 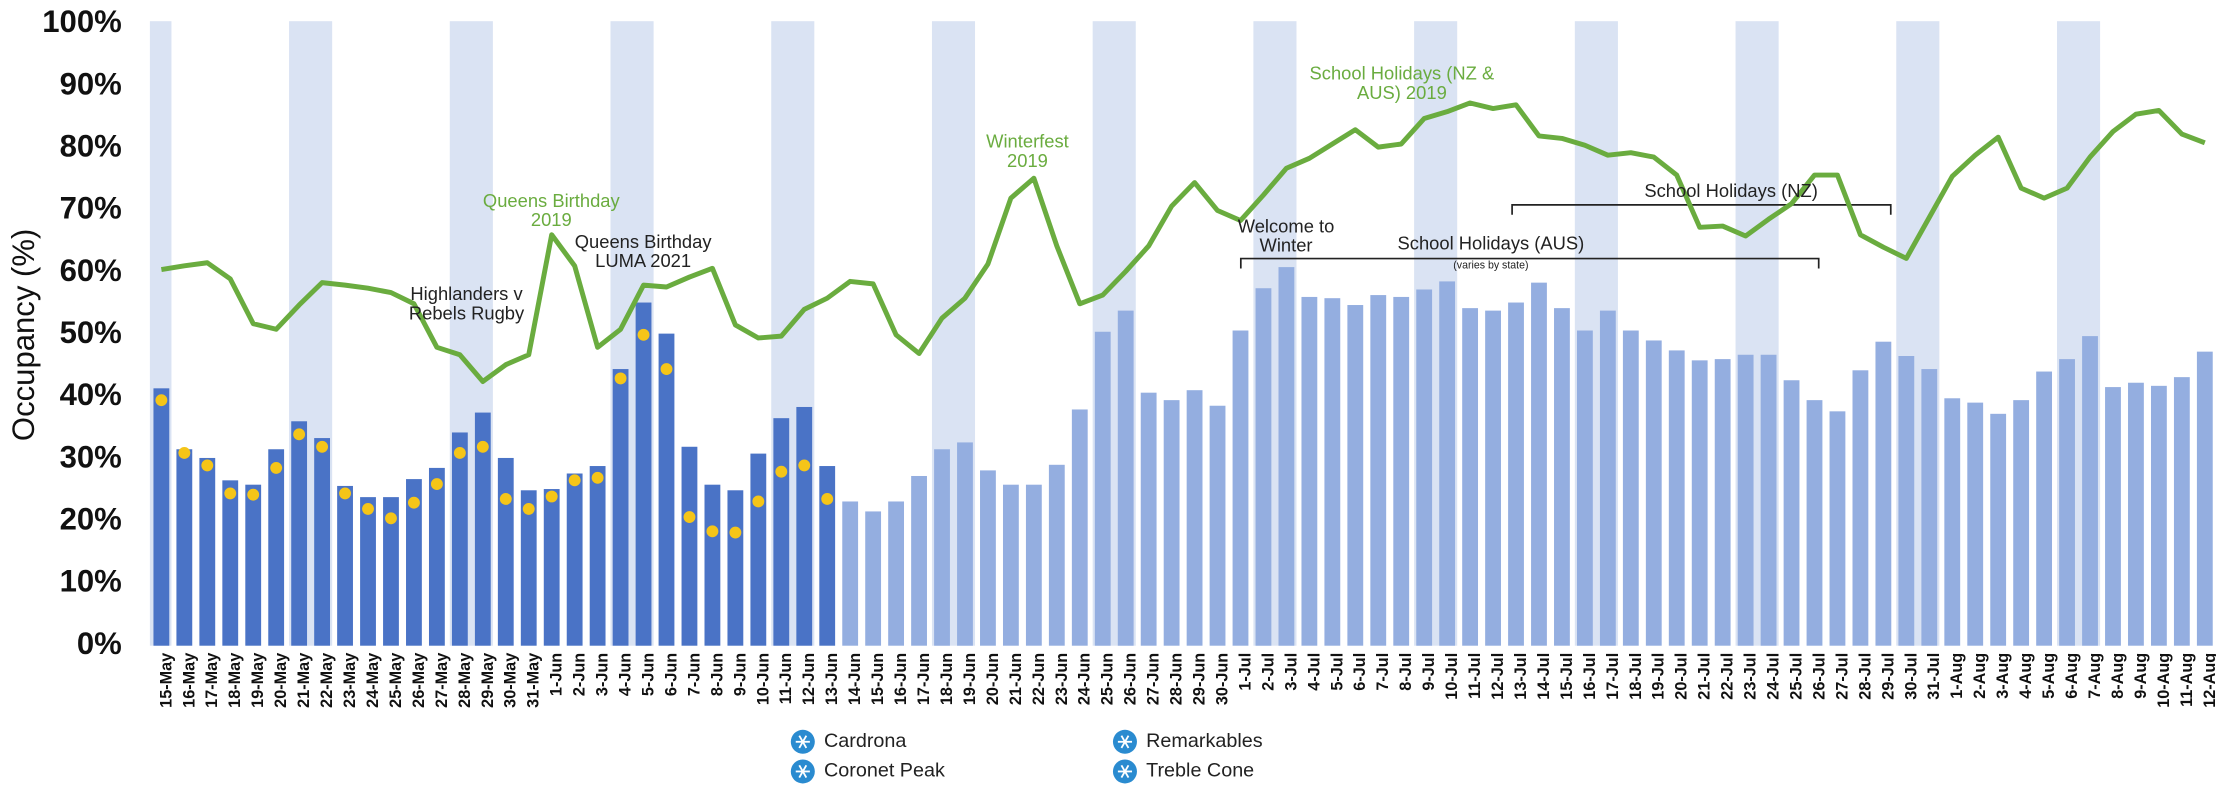 I want to click on annotation: (varies by state), so click(x=1490, y=265).